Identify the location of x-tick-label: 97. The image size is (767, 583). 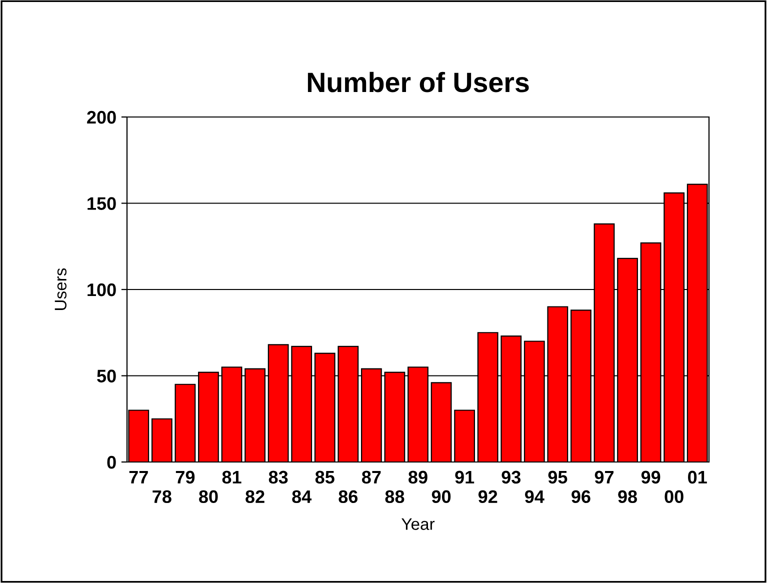
(604, 477).